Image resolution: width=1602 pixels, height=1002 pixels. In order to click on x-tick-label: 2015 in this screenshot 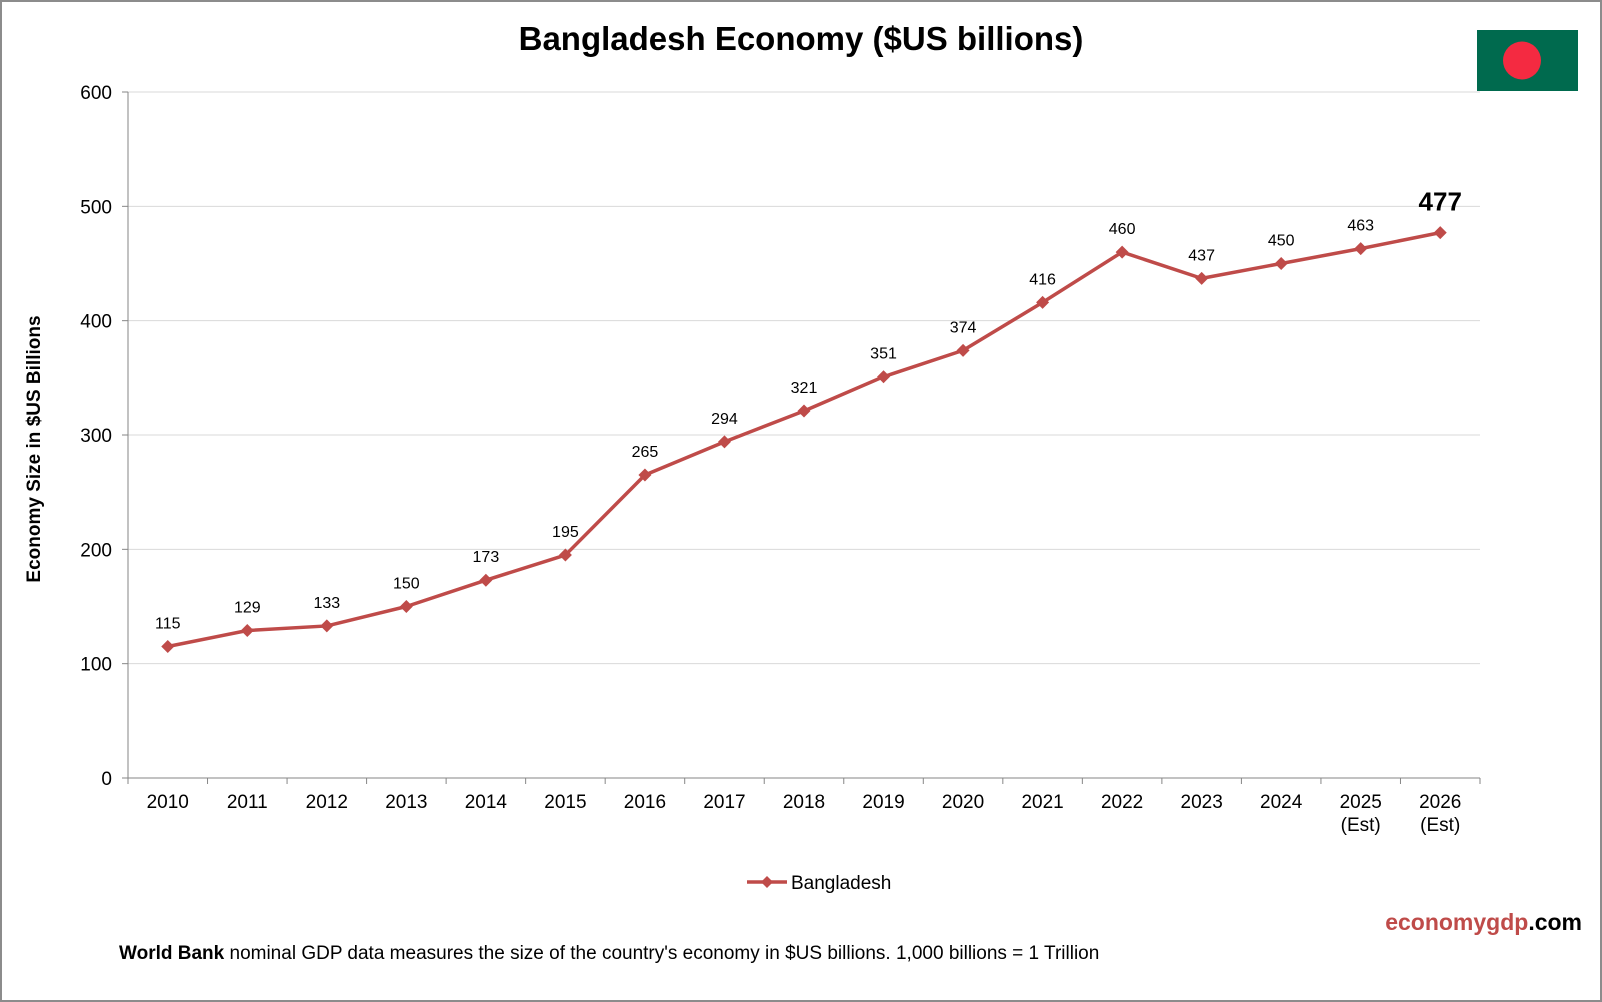, I will do `click(565, 802)`.